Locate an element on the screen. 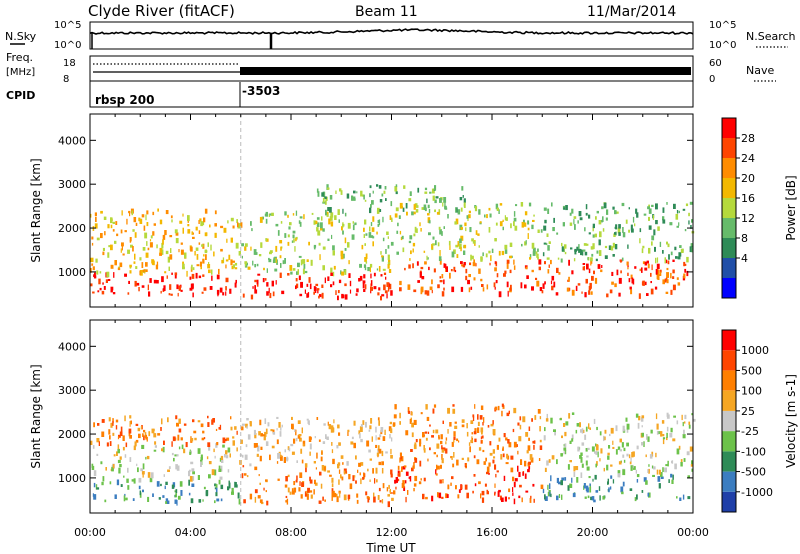 Image resolution: width=800 pixels, height=554 pixels. station-title: Clyde River (fitACF) is located at coordinates (161, 11).